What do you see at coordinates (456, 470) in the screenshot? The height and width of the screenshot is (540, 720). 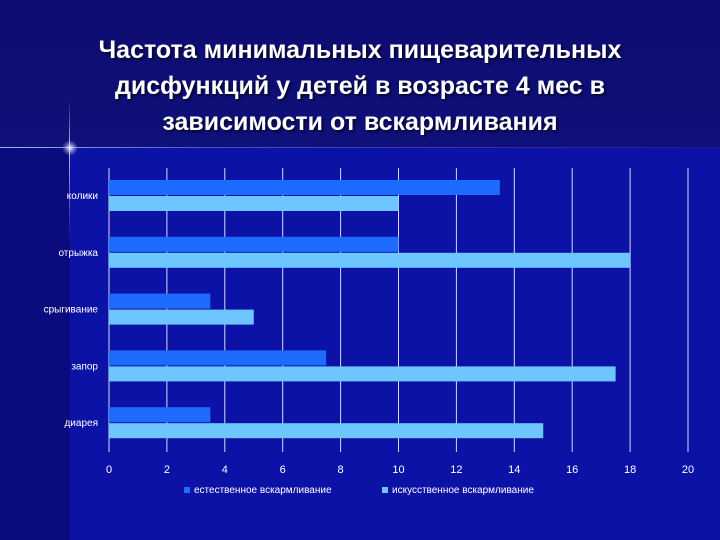 I see `x-tick-label: 12` at bounding box center [456, 470].